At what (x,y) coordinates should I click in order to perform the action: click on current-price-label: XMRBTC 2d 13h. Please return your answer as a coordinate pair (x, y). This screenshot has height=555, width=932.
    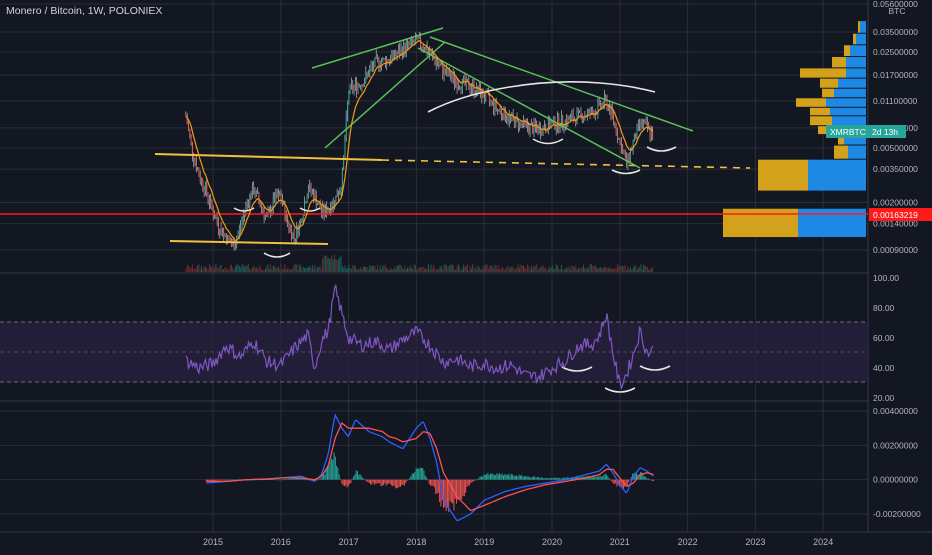
    Looking at the image, I should click on (866, 131).